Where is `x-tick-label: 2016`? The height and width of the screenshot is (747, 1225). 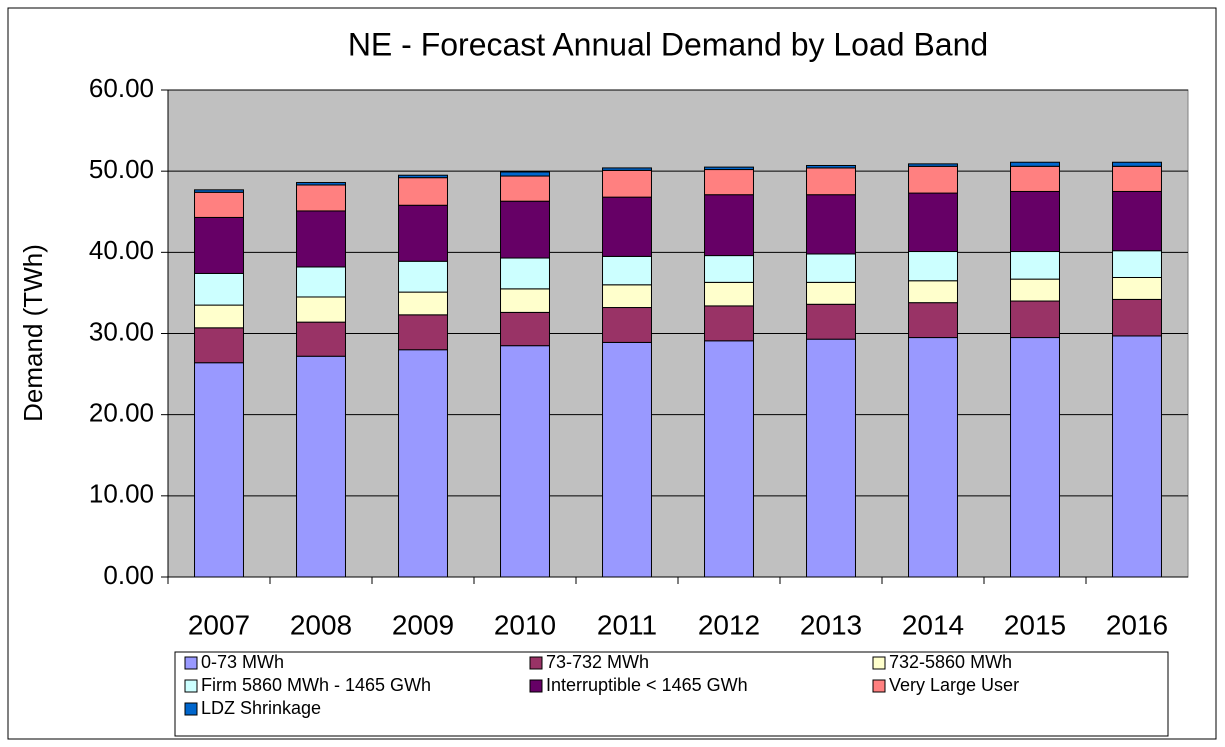 x-tick-label: 2016 is located at coordinates (1137, 624).